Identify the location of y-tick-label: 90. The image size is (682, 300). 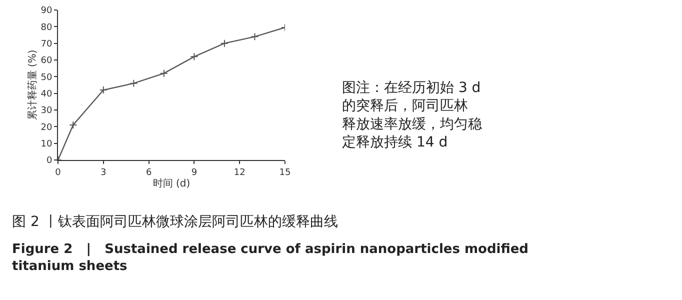
(46, 11).